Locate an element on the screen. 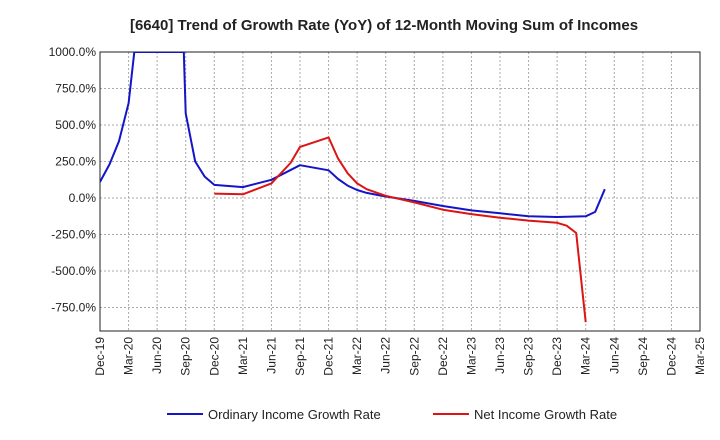 The image size is (720, 440). x-tick-label: Dec-24 is located at coordinates (671, 356).